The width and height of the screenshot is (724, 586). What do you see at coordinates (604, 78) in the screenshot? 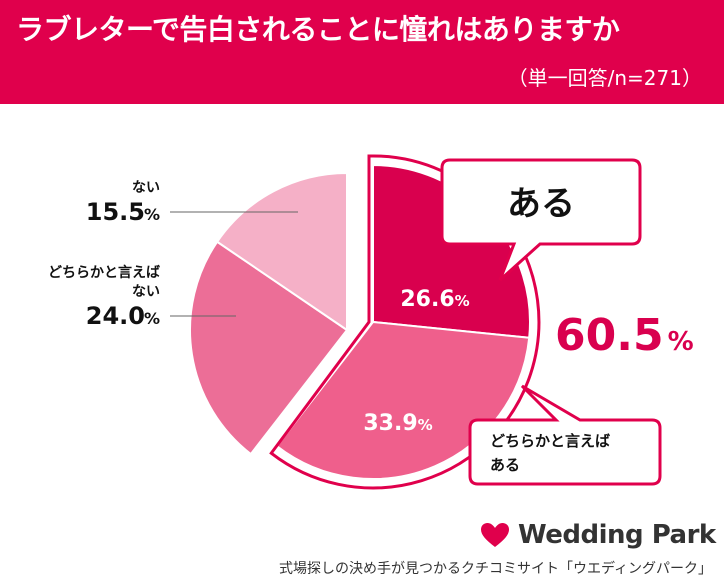
I see `sample-note: （単一回答/n=271）` at bounding box center [604, 78].